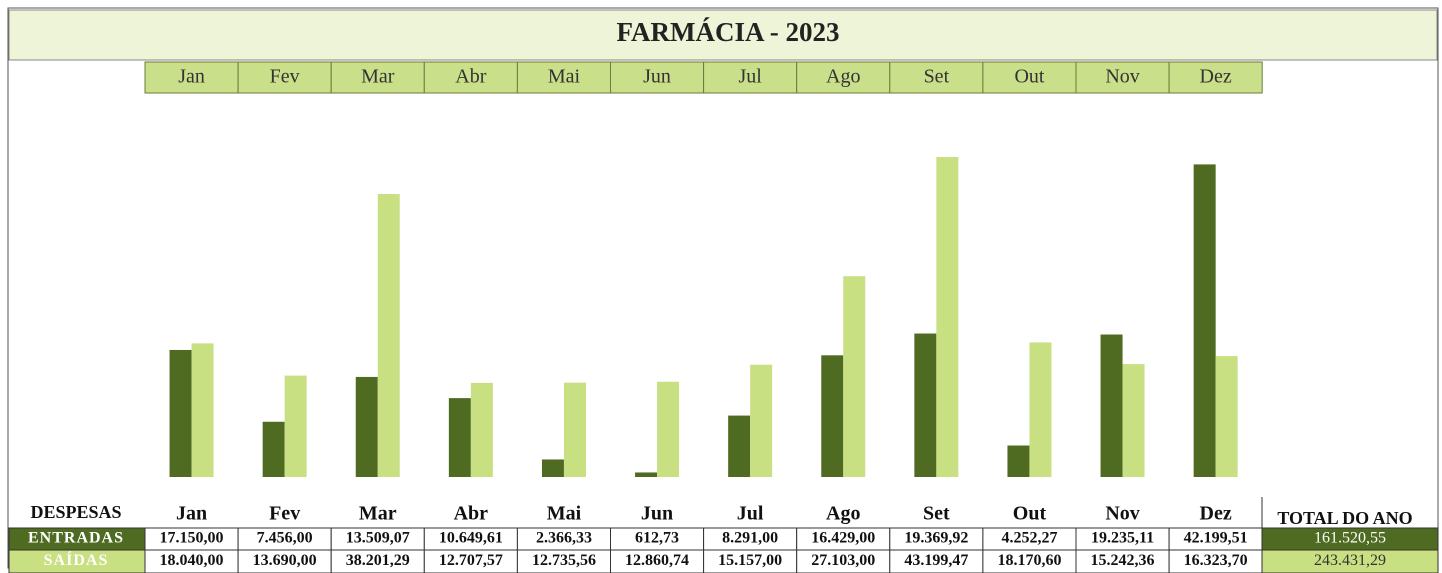 This screenshot has height=573, width=1442. I want to click on table-month: Mar, so click(378, 514).